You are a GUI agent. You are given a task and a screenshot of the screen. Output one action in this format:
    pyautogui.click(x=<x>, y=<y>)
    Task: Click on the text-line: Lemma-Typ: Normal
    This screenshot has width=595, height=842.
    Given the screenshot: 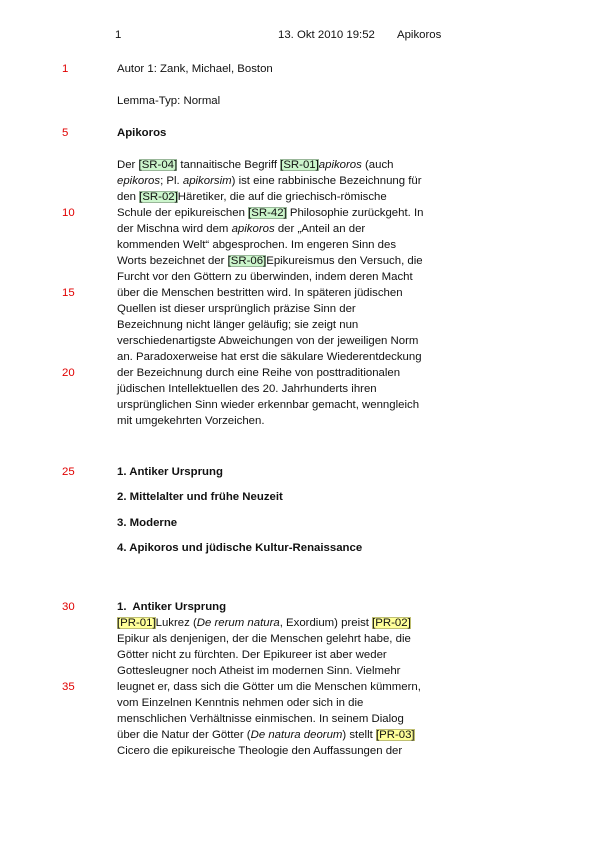 What is the action you would take?
    pyautogui.click(x=168, y=101)
    